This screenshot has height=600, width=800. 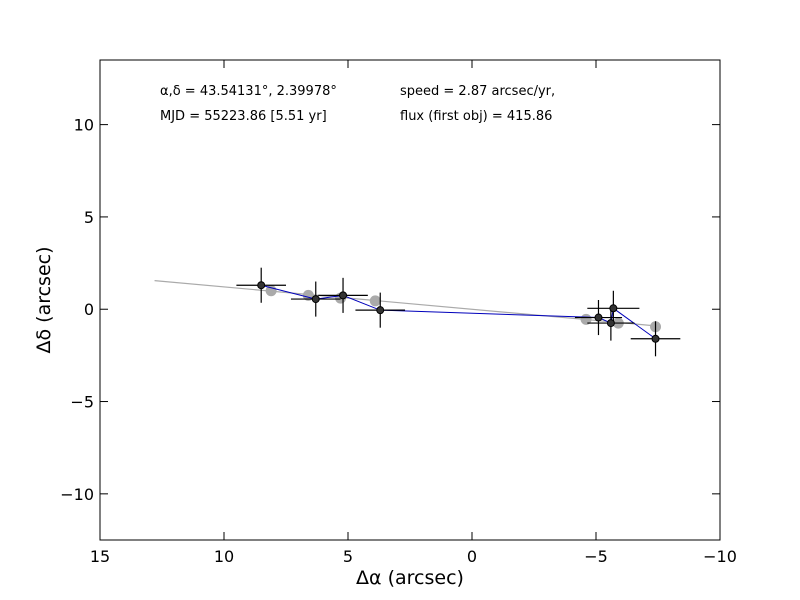 I want to click on y-axis-label: Δδ (arcsec), so click(x=44, y=299).